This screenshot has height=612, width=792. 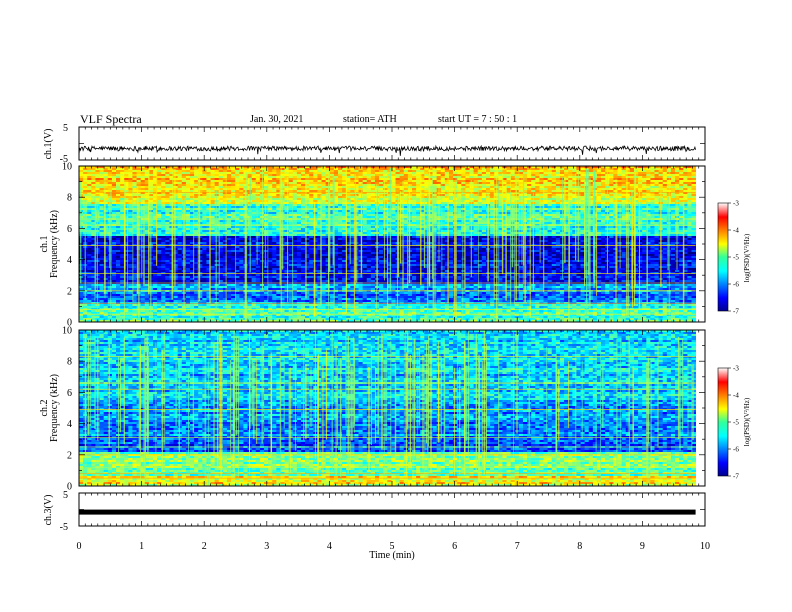 I want to click on ch3-ytick-top: 5, so click(x=65, y=495).